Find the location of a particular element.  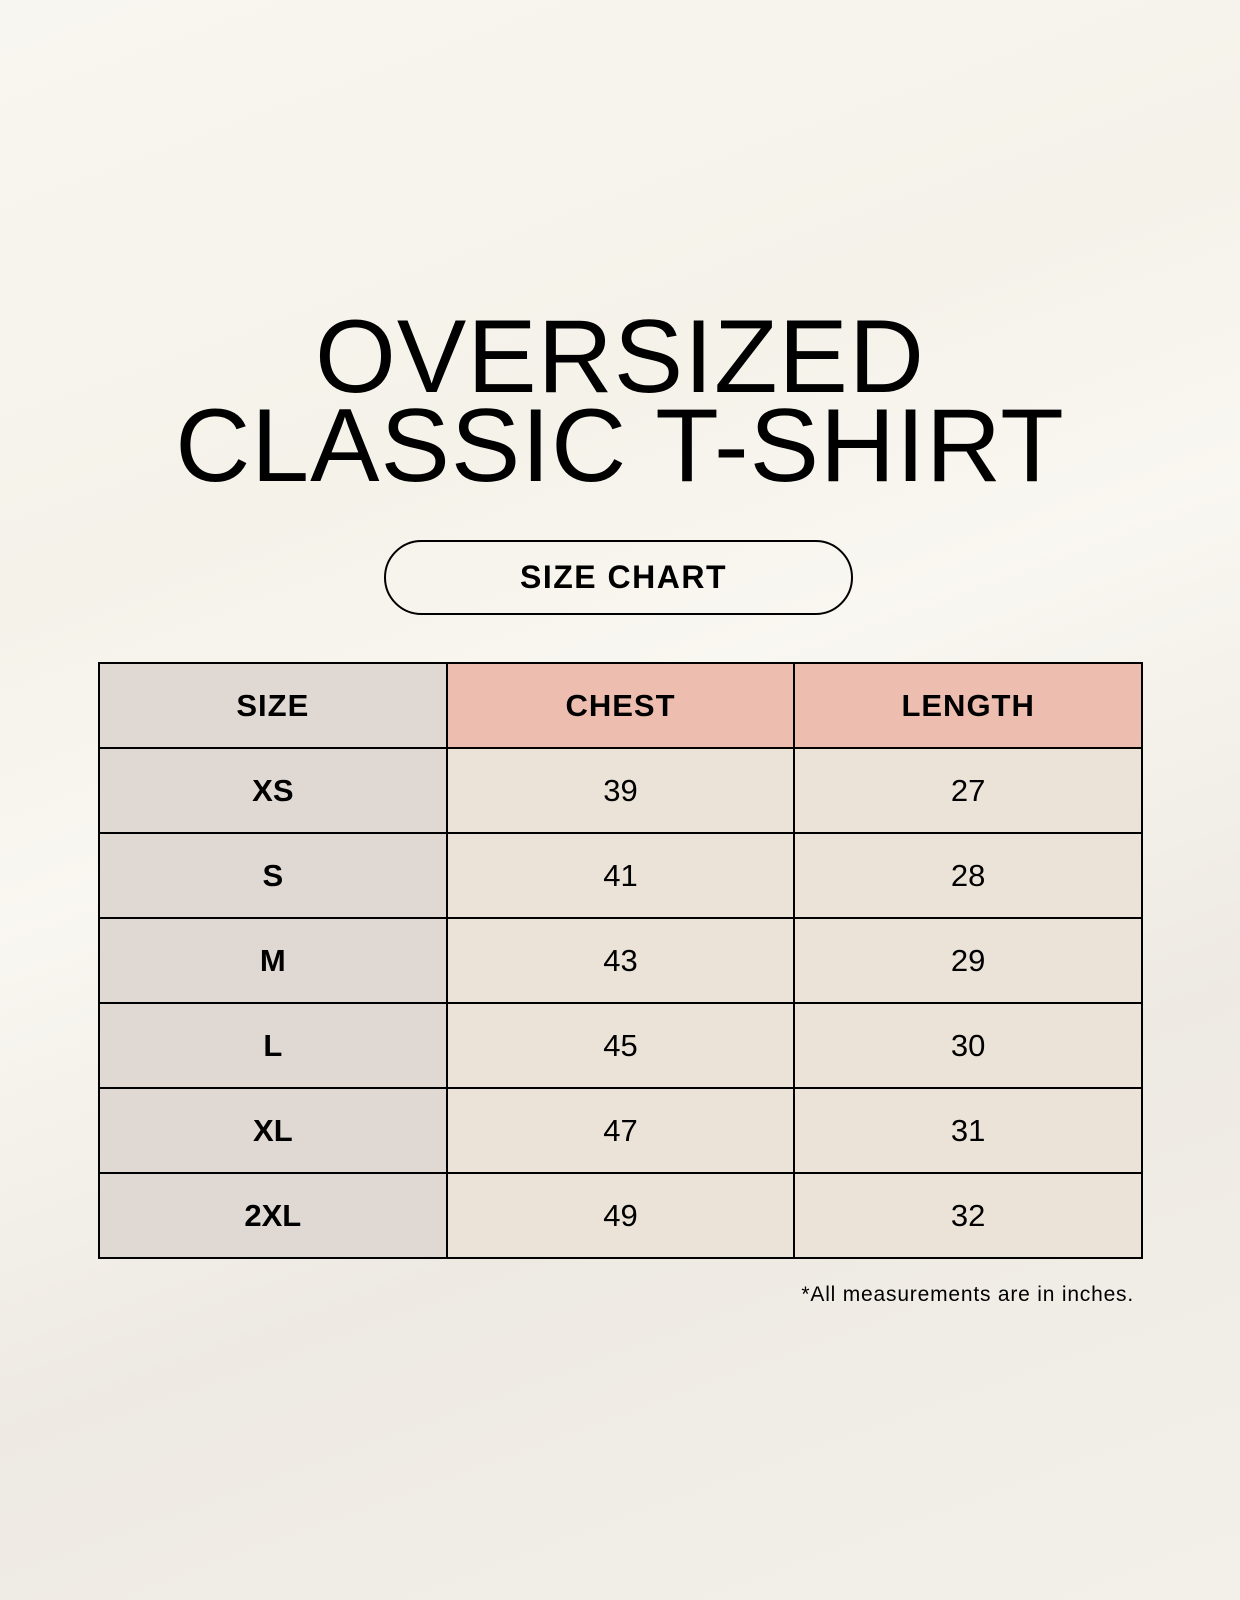

cell-chest: 49 is located at coordinates (620, 1215).